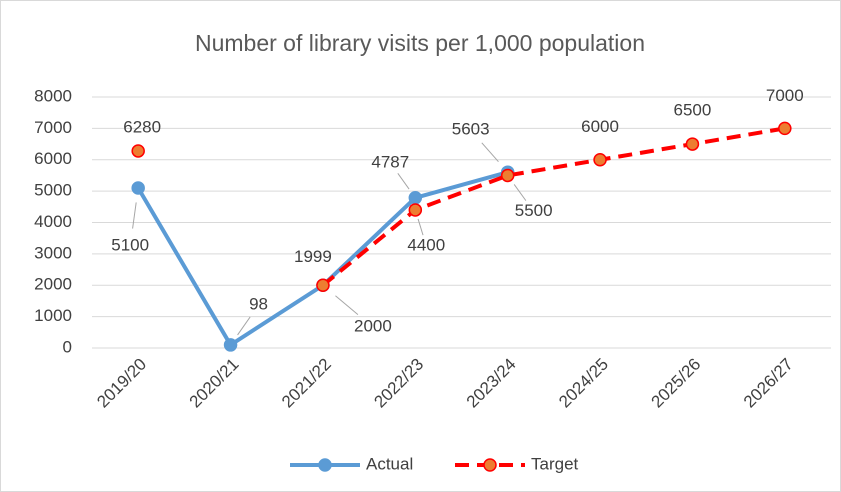 This screenshot has width=841, height=492. Describe the element at coordinates (142, 126) in the screenshot. I see `data-label: 6280` at that location.